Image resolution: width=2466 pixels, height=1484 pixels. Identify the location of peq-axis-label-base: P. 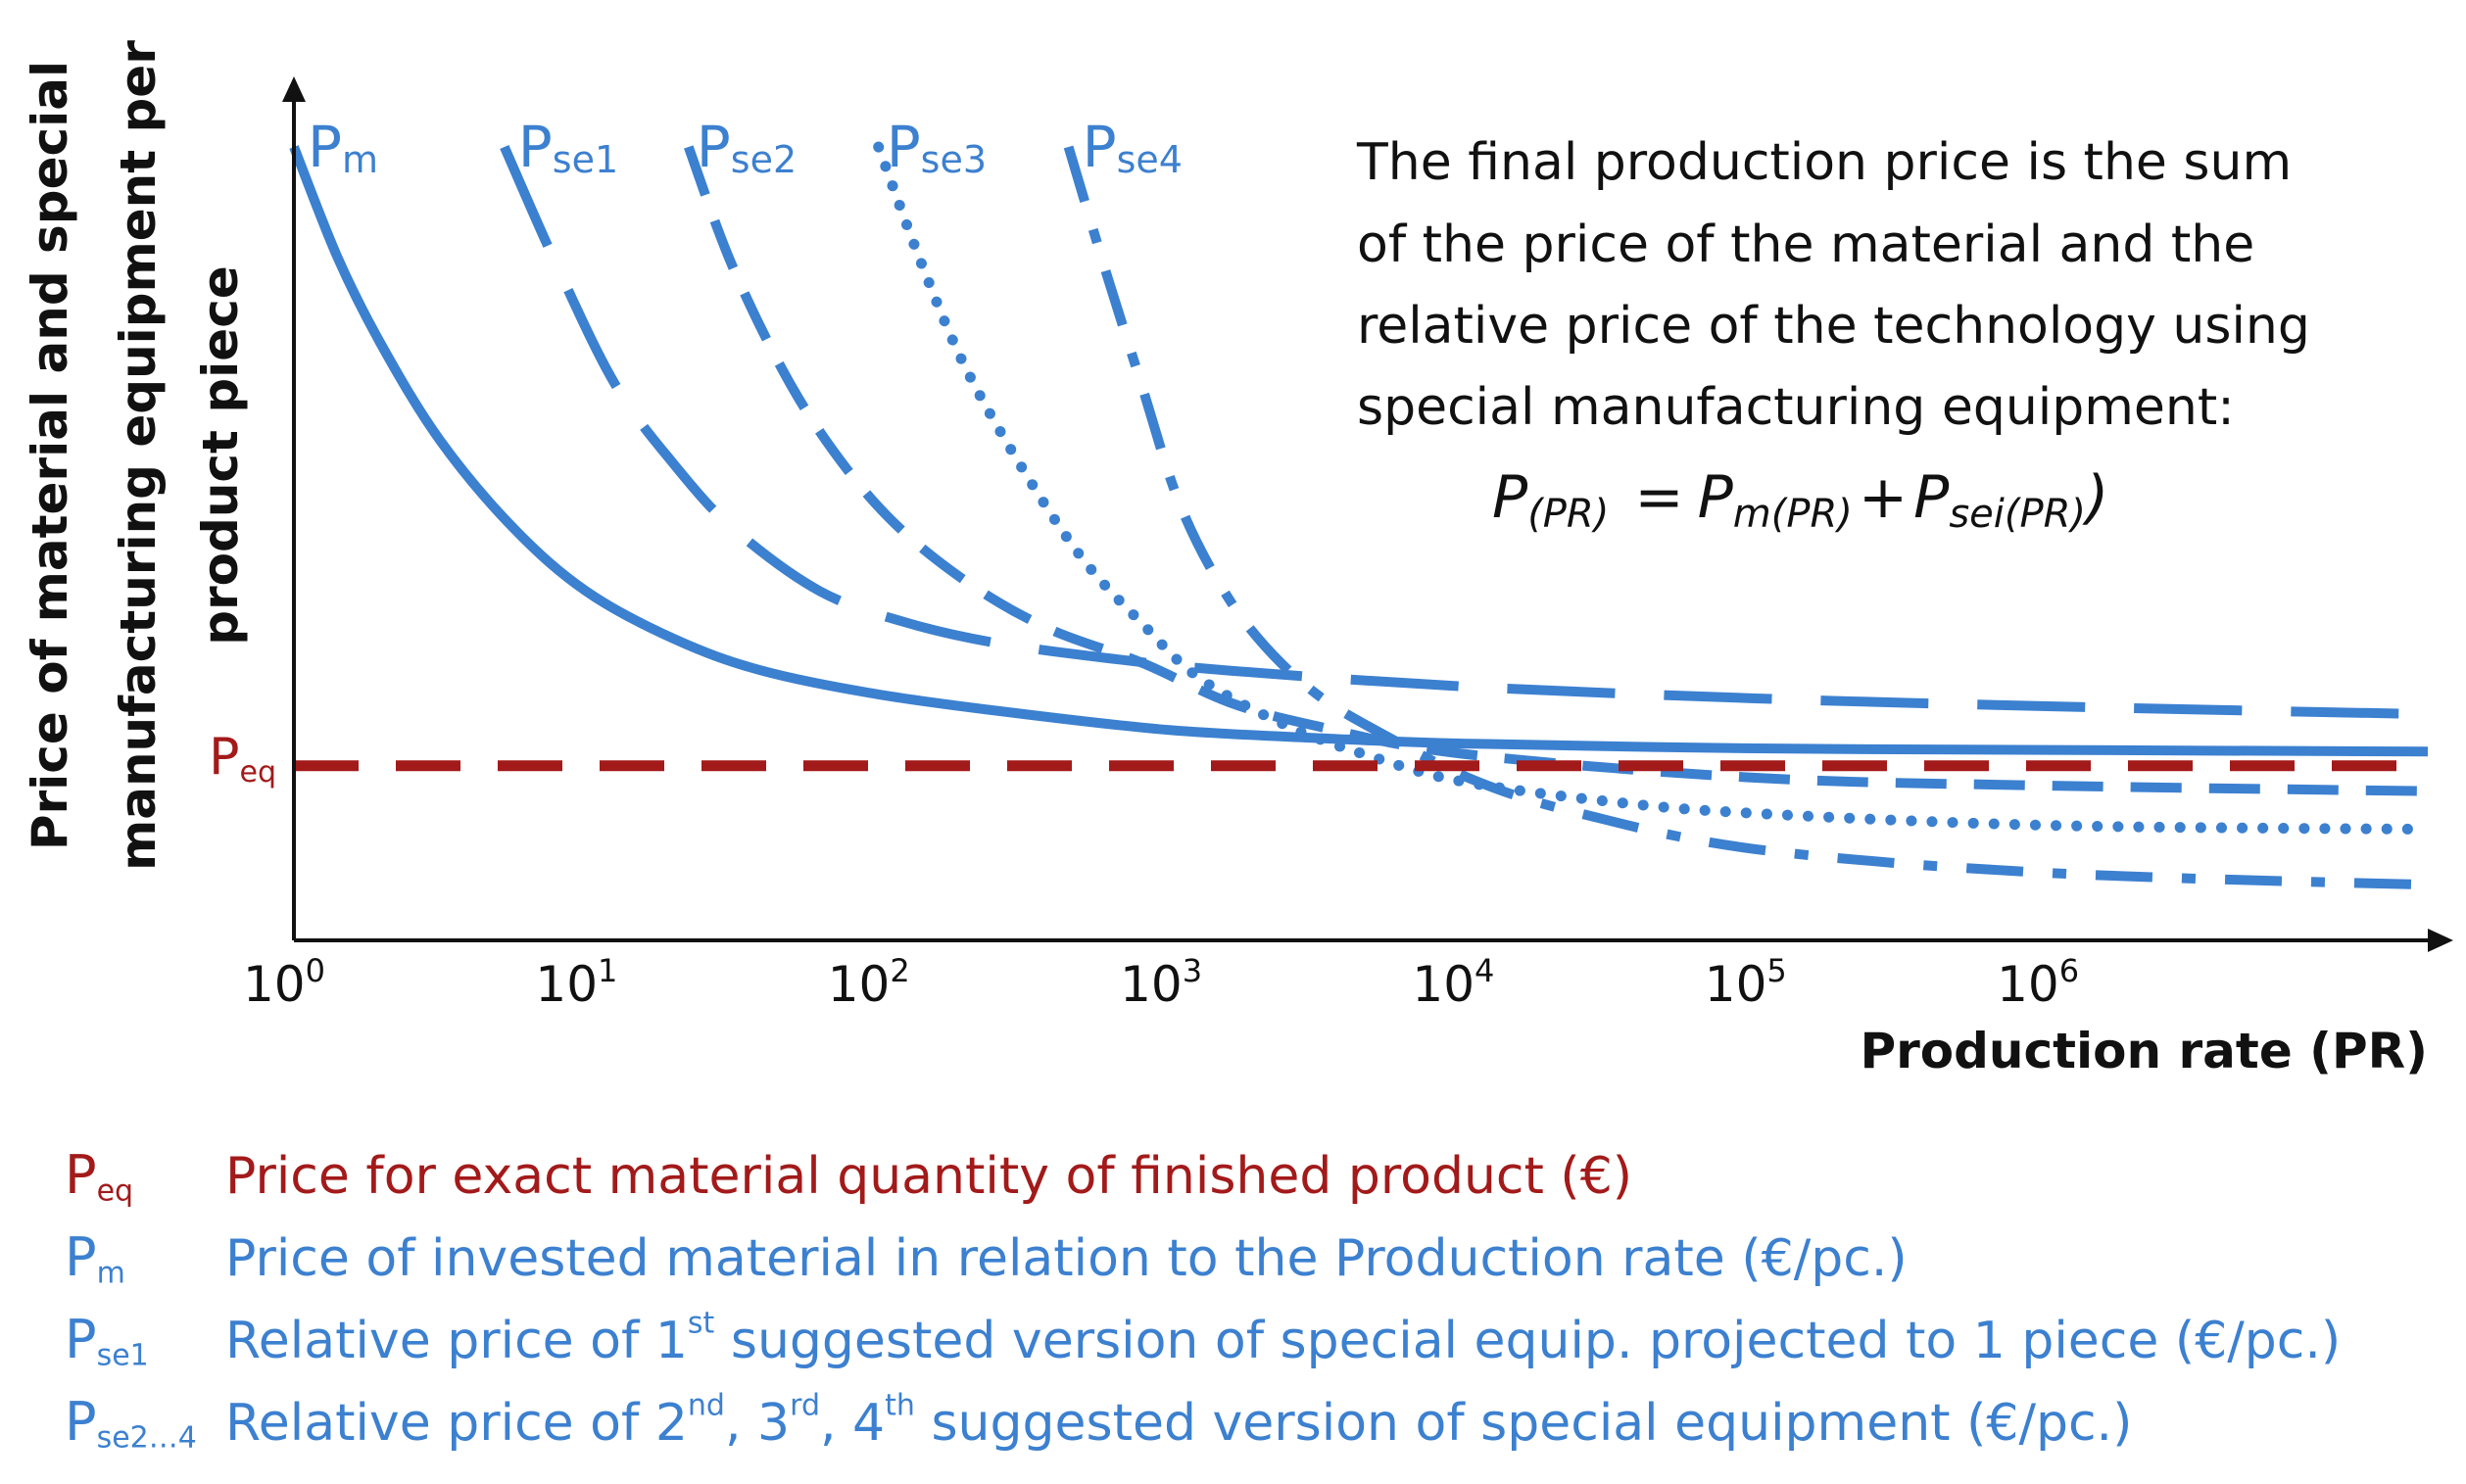
(224, 757).